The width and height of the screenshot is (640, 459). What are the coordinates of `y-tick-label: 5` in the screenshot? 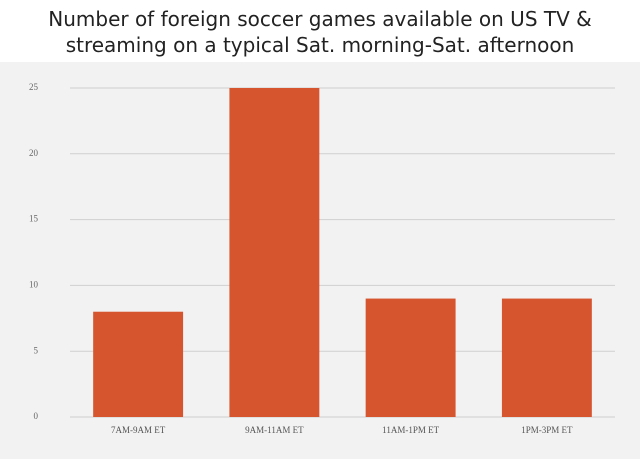 It's located at (36, 350).